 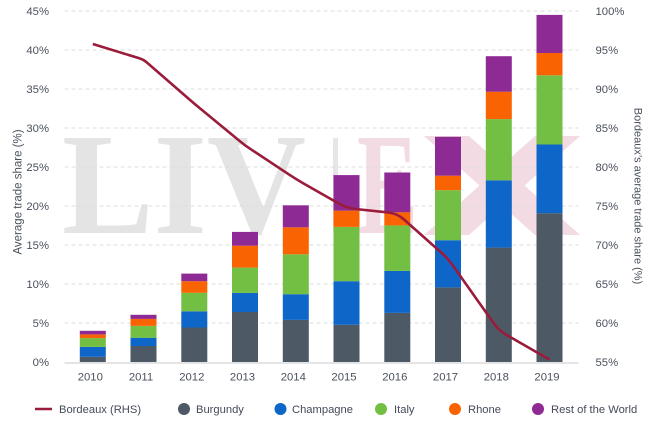 I want to click on svg-text: 10%, so click(x=37, y=285).